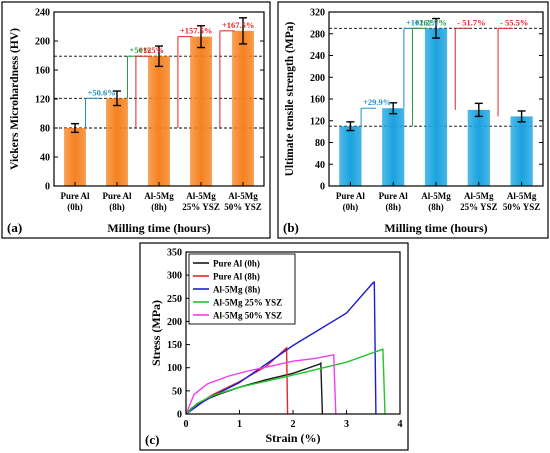 This screenshot has height=453, width=550. Describe the element at coordinates (239, 424) in the screenshot. I see `x-tick-label: 1` at that location.